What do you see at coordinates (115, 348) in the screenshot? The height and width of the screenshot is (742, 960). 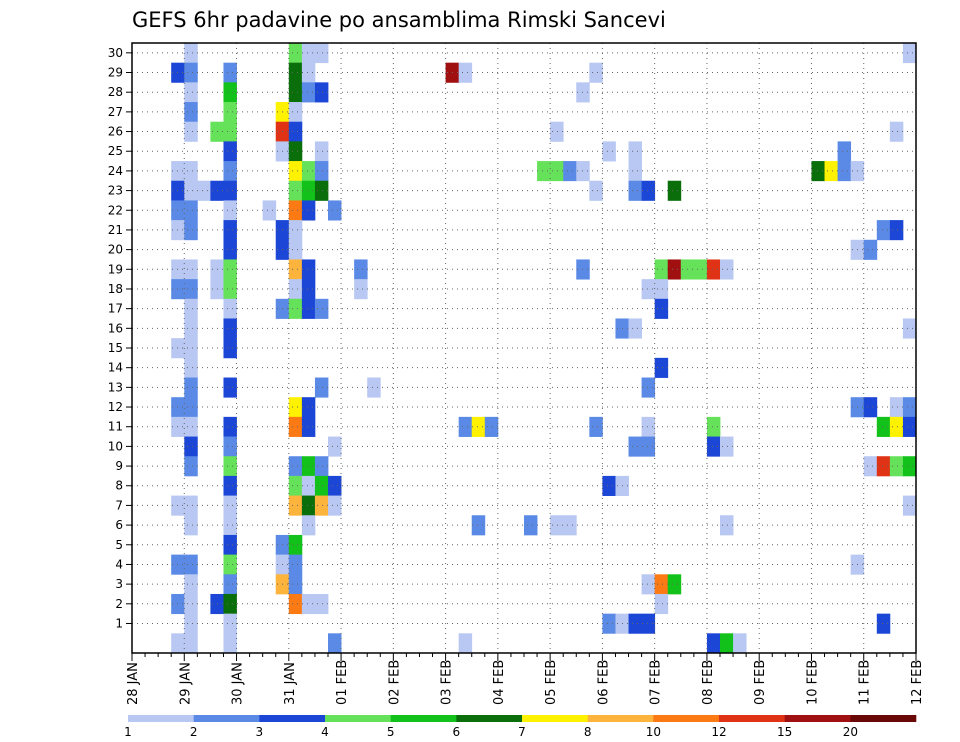 I see `y-tick-label-15: 15` at bounding box center [115, 348].